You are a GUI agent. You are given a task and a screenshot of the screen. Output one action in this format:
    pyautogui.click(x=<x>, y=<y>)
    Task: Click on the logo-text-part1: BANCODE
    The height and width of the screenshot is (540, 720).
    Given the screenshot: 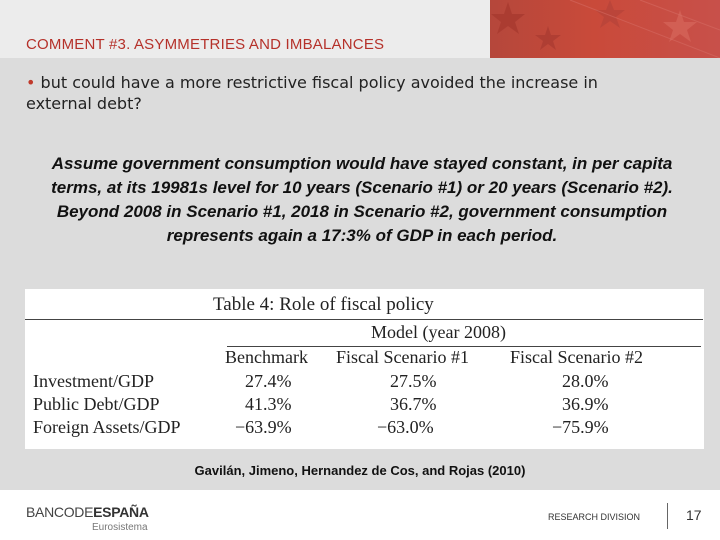 What is the action you would take?
    pyautogui.click(x=60, y=512)
    